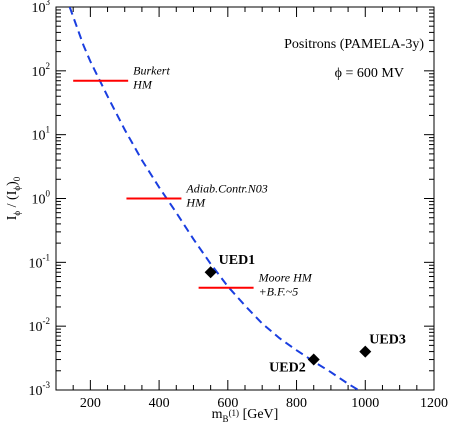 The height and width of the screenshot is (428, 451). What do you see at coordinates (151, 71) in the screenshot?
I see `band-label: Burkert` at bounding box center [151, 71].